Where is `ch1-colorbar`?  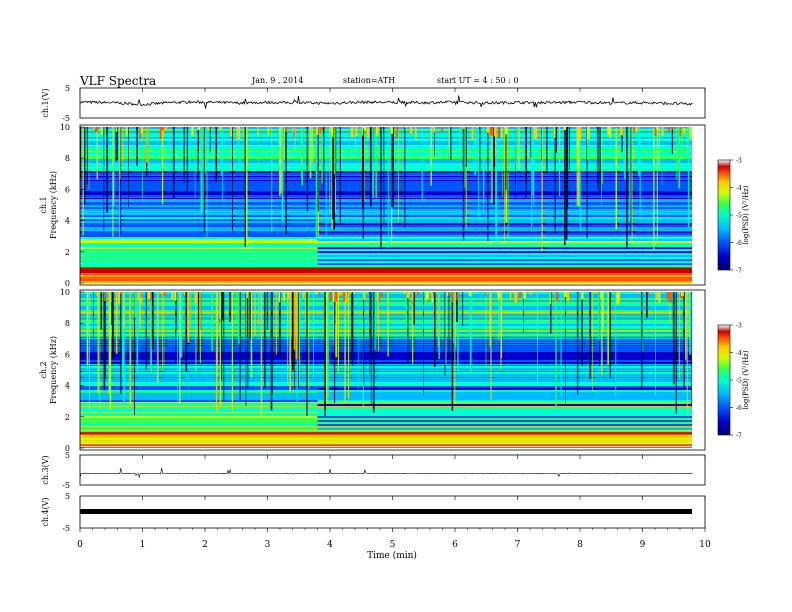 ch1-colorbar is located at coordinates (724, 215).